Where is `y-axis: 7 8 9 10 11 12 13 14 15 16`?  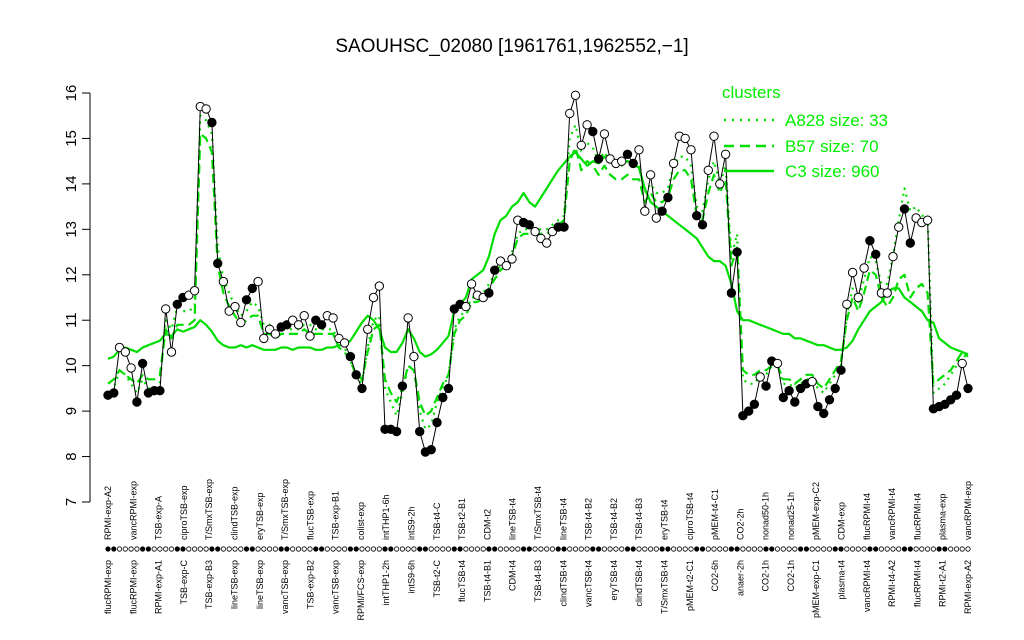 y-axis: 7 8 9 10 11 12 13 14 15 16 is located at coordinates (77, 295).